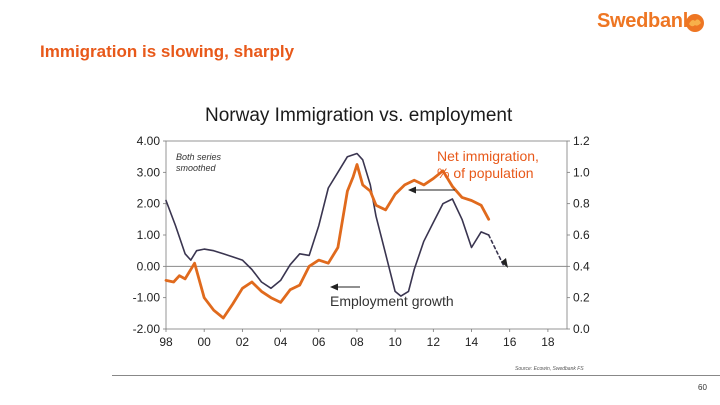  I want to click on annotation-net-immigration: Net immigration,, so click(488, 156).